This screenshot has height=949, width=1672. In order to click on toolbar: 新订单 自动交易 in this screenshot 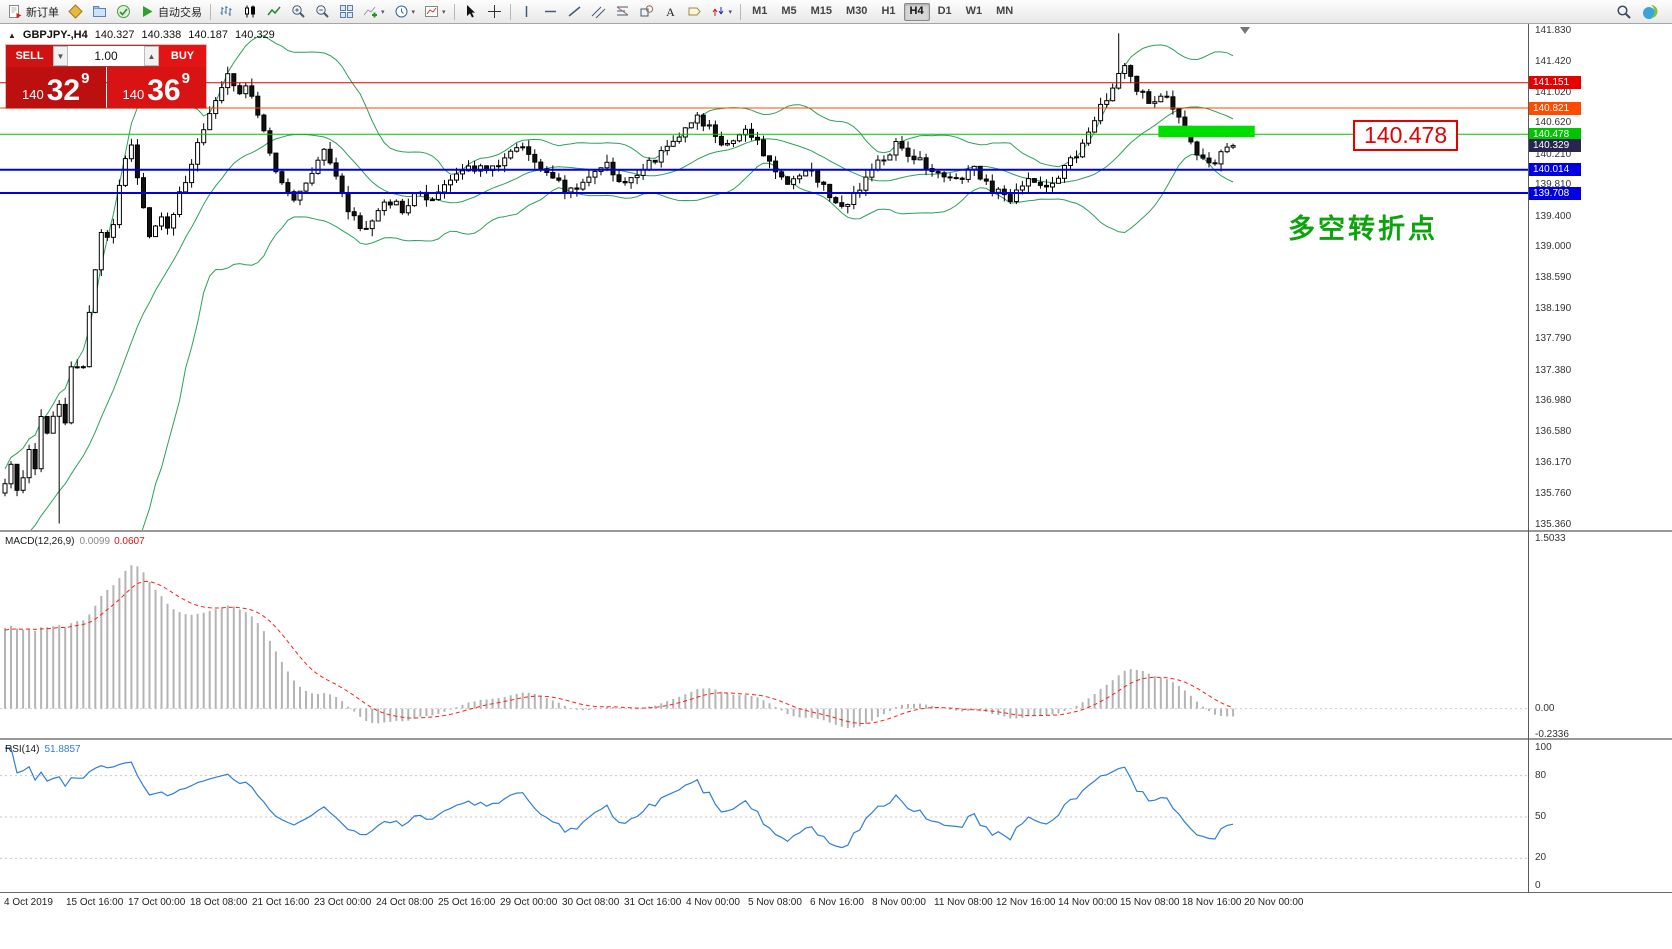, I will do `click(836, 12)`.